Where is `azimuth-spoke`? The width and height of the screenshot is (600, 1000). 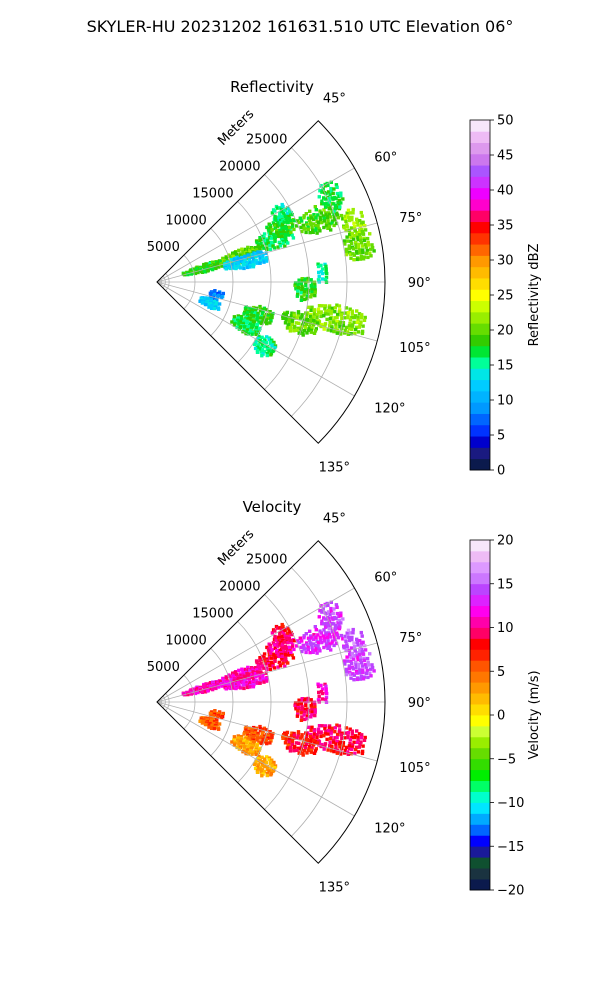
azimuth-spoke is located at coordinates (255, 225).